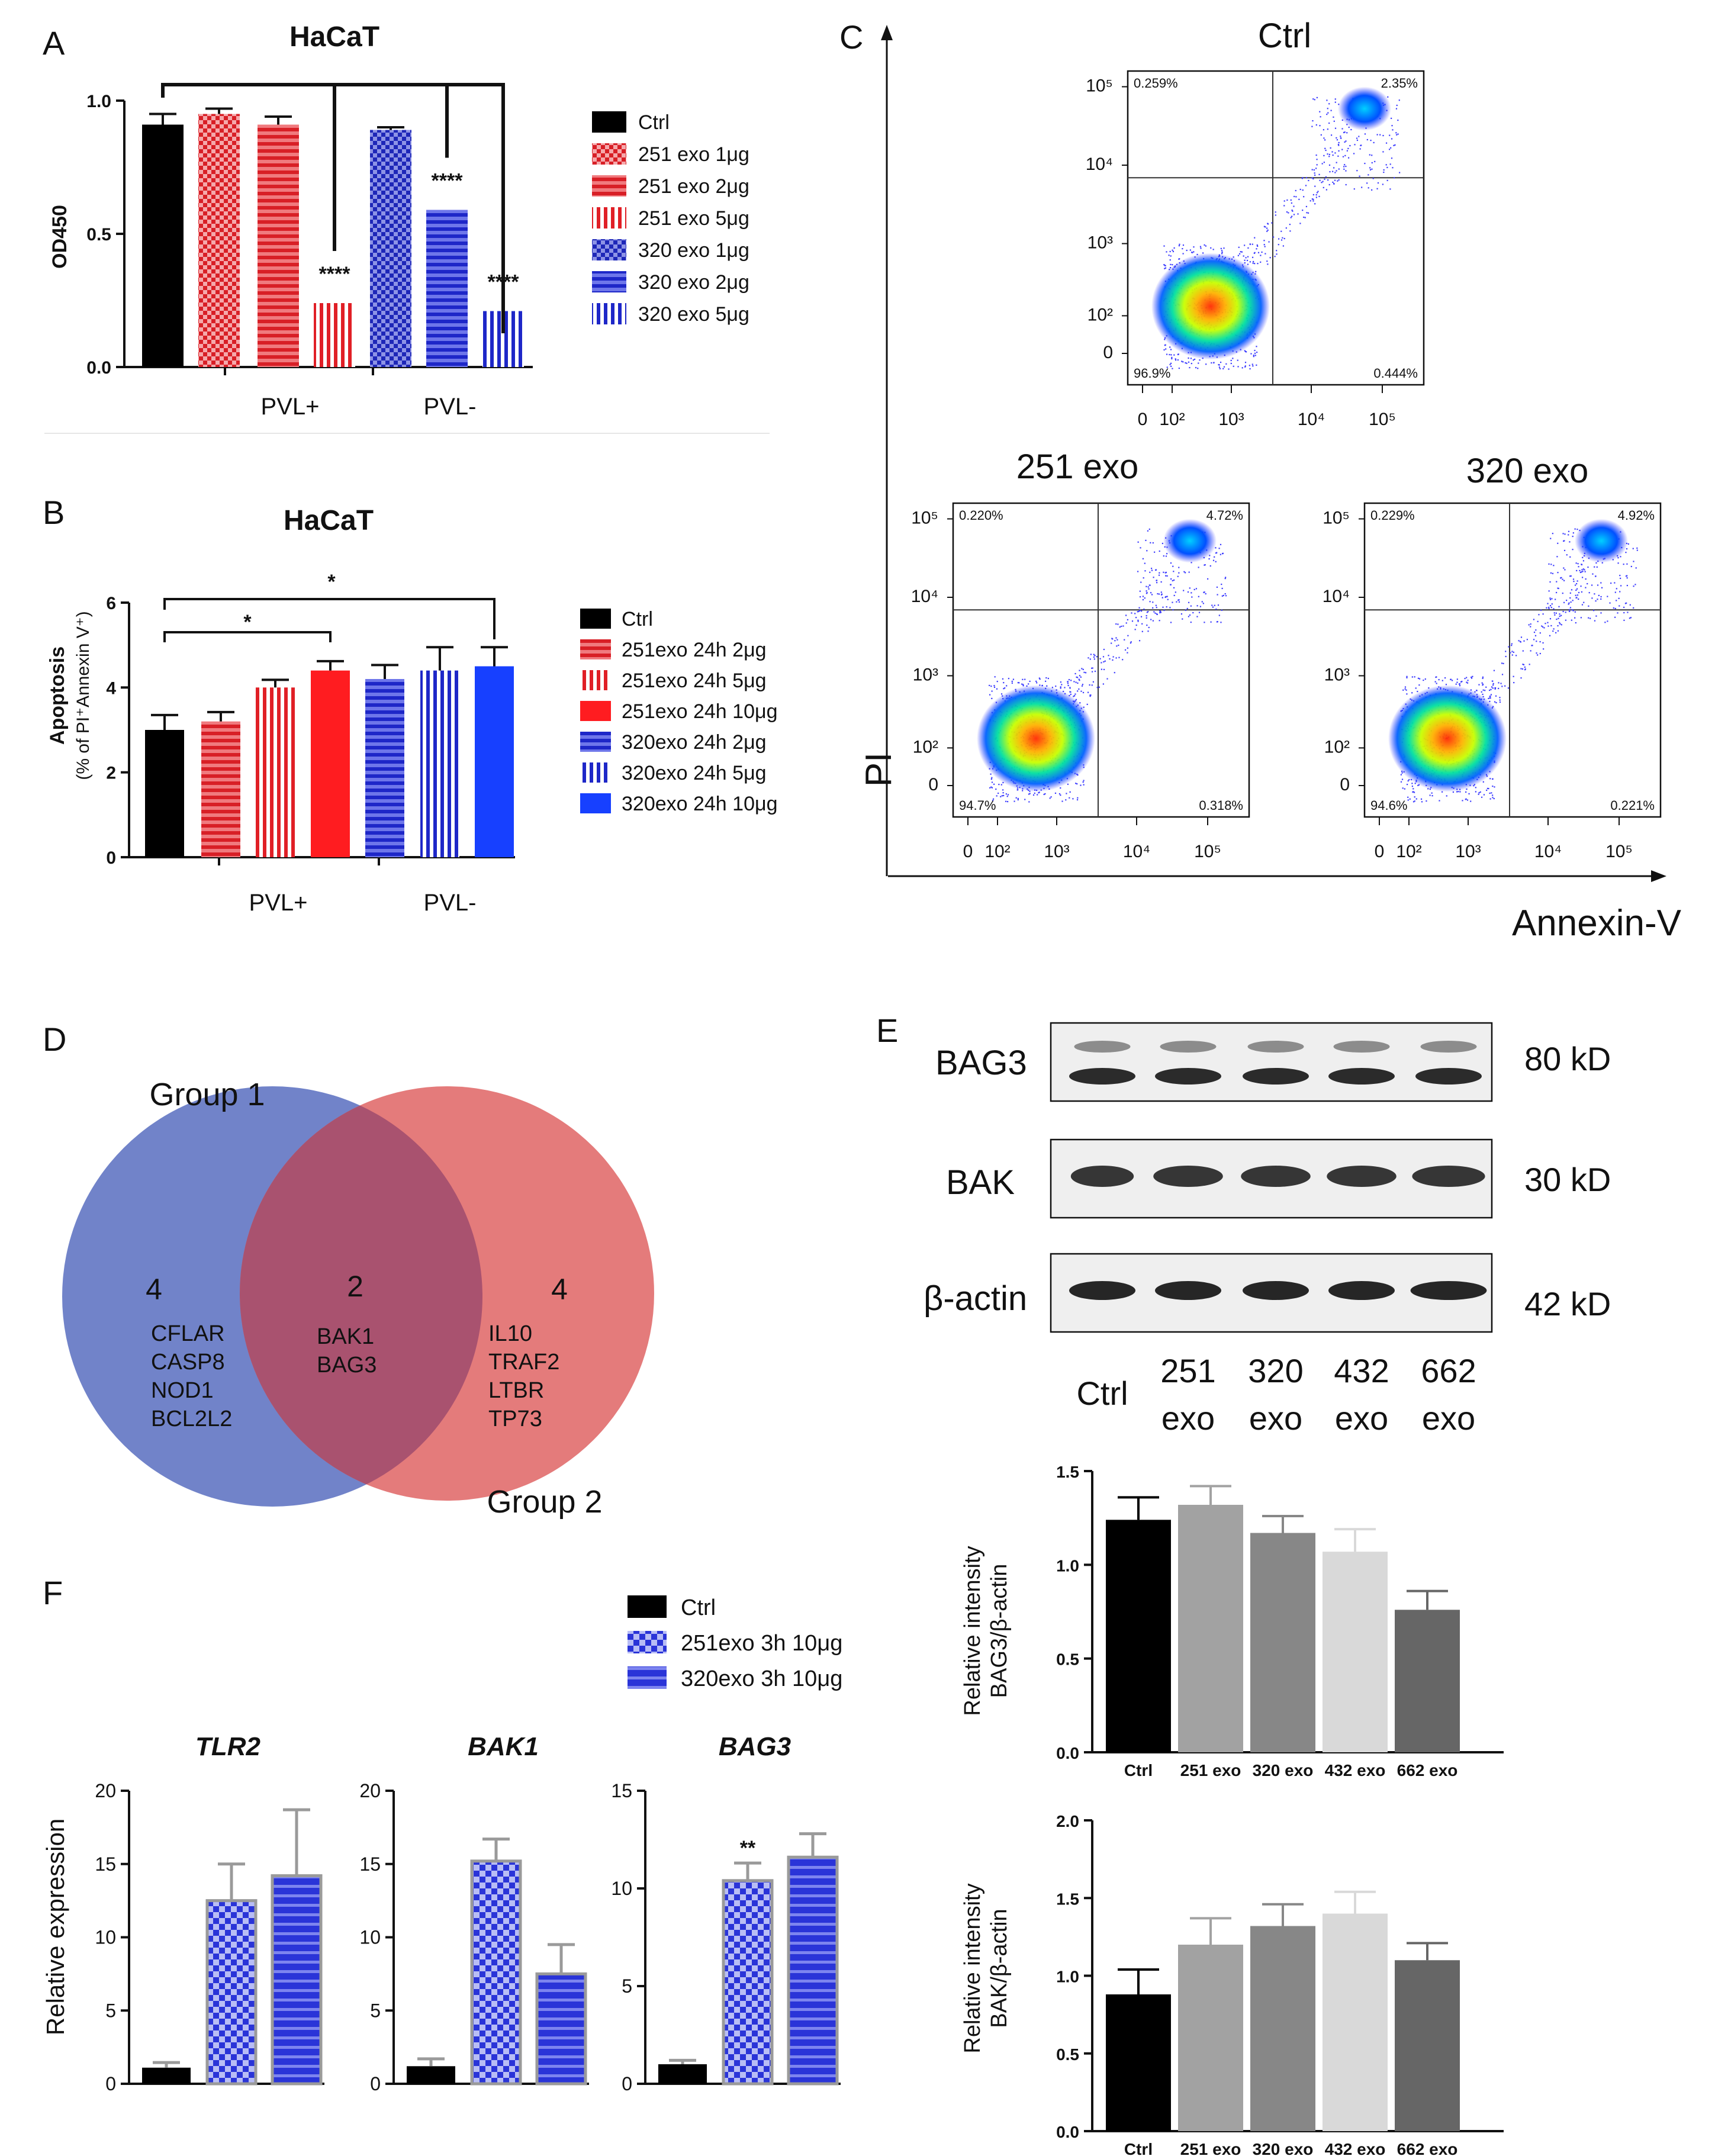  I want to click on panel-c-plot-0-q-ul: 0.259%, so click(1156, 83).